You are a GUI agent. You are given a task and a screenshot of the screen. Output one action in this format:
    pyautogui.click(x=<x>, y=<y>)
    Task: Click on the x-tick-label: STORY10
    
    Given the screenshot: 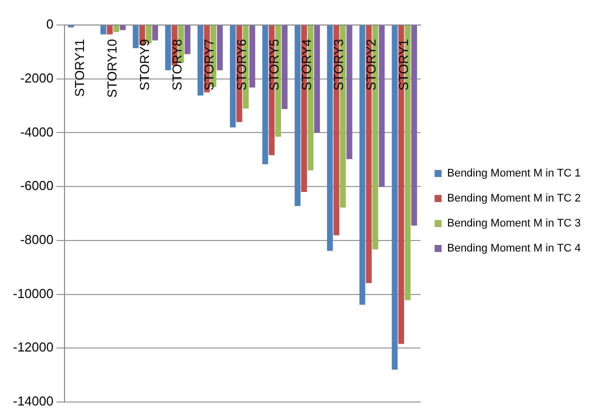 What is the action you would take?
    pyautogui.click(x=112, y=68)
    